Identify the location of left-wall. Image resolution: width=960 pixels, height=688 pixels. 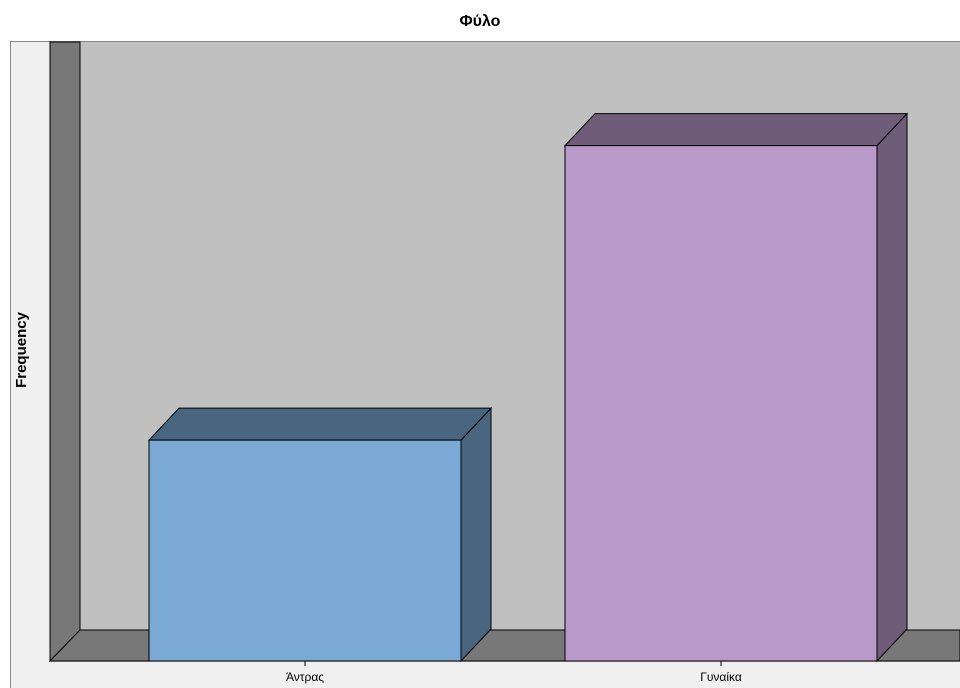
(65, 352).